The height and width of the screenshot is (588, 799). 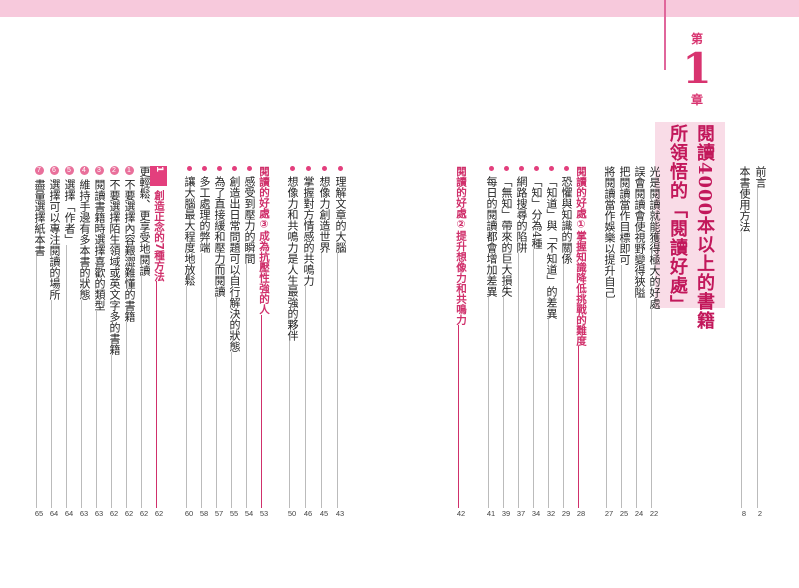 What do you see at coordinates (551, 343) in the screenshot?
I see `toc-entry: 「知道」與「不知道」的差異 32` at bounding box center [551, 343].